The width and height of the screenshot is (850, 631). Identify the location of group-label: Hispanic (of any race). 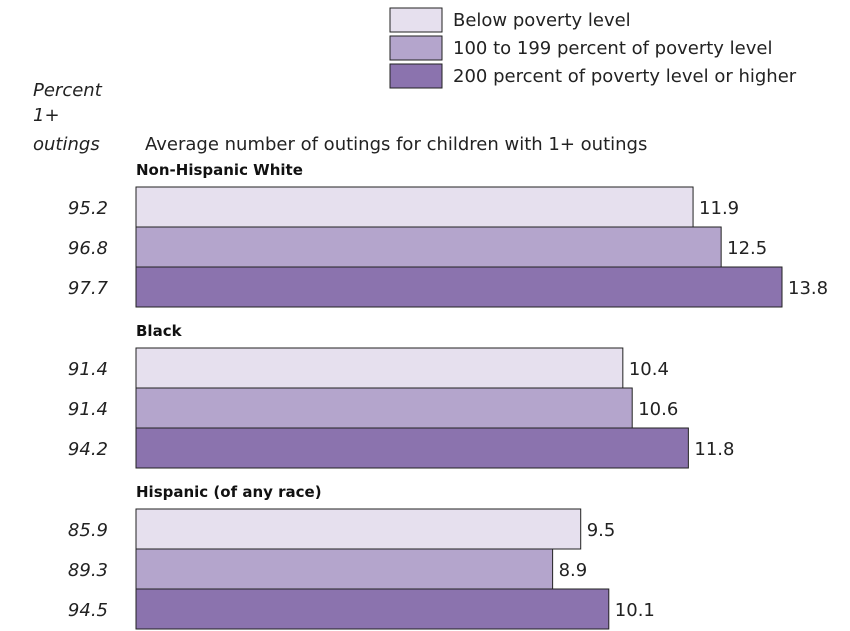
(229, 492).